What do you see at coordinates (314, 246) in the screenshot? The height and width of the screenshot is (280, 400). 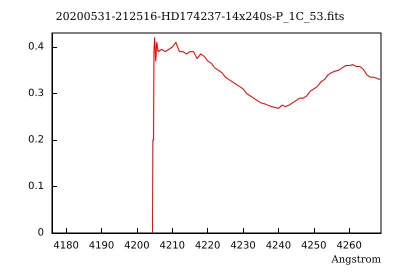 I see `x-tick-label: 4250` at bounding box center [314, 246].